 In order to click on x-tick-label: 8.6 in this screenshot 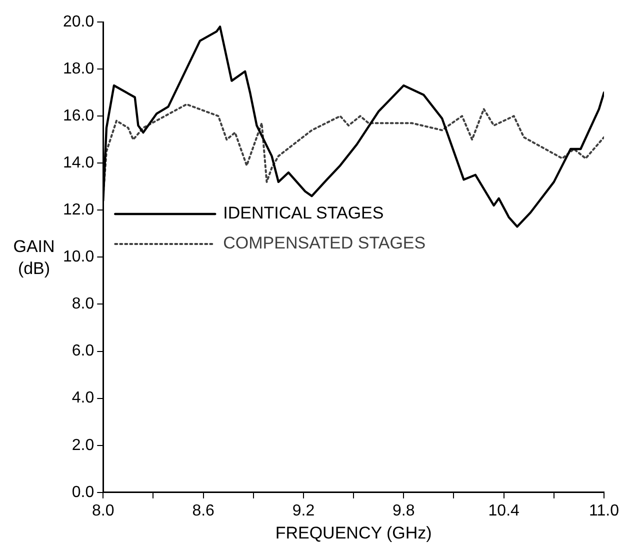, I will do `click(203, 511)`.